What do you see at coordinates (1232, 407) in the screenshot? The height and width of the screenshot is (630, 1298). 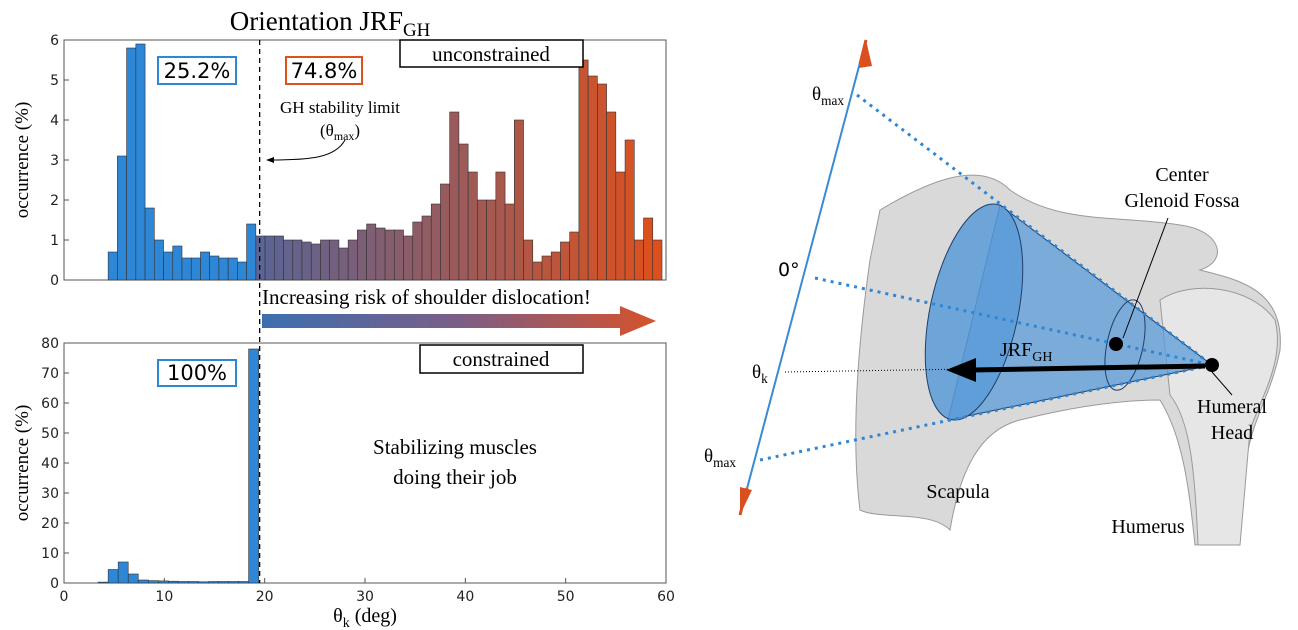 I see `head-label: Humeral` at bounding box center [1232, 407].